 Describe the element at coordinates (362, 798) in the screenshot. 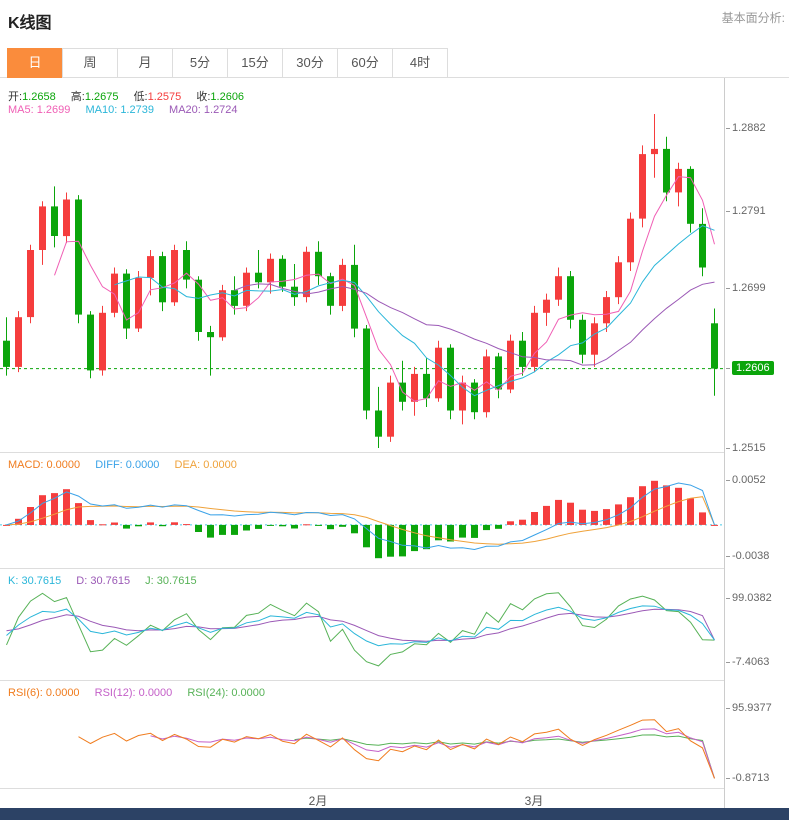

I see `x-axis-labels: 2月 3月` at that location.